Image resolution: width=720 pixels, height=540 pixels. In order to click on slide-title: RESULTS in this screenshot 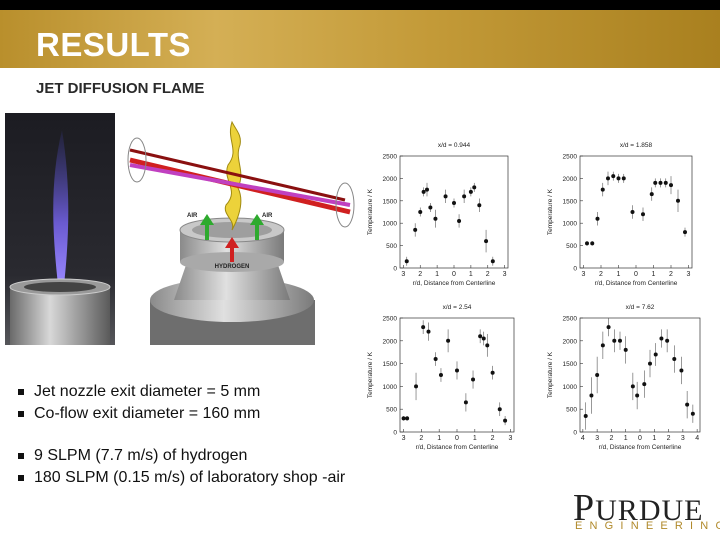, I will do `click(114, 44)`.